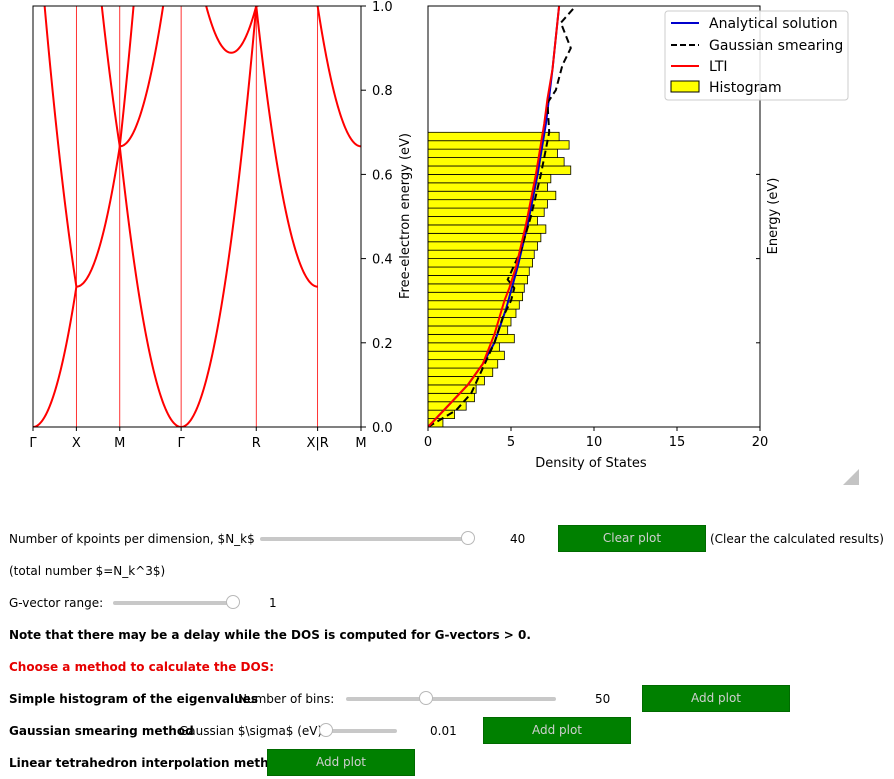 Image resolution: width=894 pixels, height=779 pixels. I want to click on legend-gaussian: Gaussian smearing, so click(776, 46).